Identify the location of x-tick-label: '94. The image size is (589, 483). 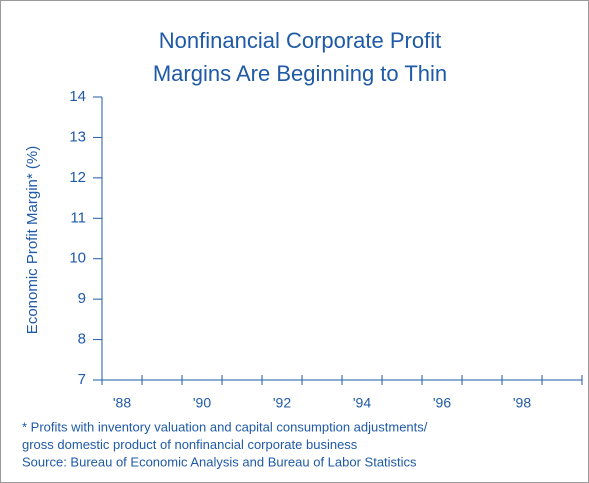
(362, 403).